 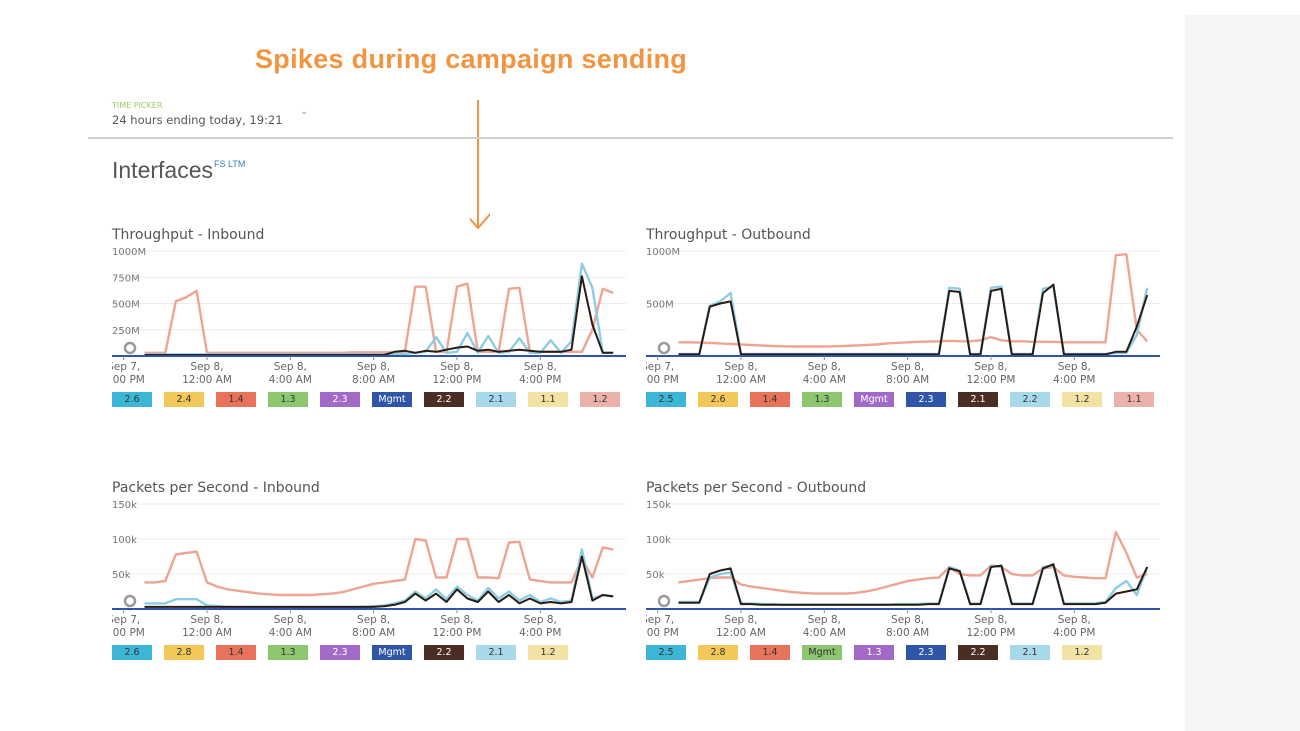 I want to click on y-tick-label: 1000M, so click(x=663, y=252).